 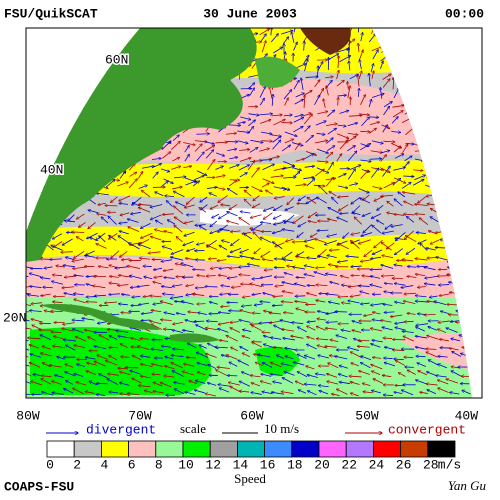 What do you see at coordinates (77, 464) in the screenshot?
I see `colorbar-tick-label: 2` at bounding box center [77, 464].